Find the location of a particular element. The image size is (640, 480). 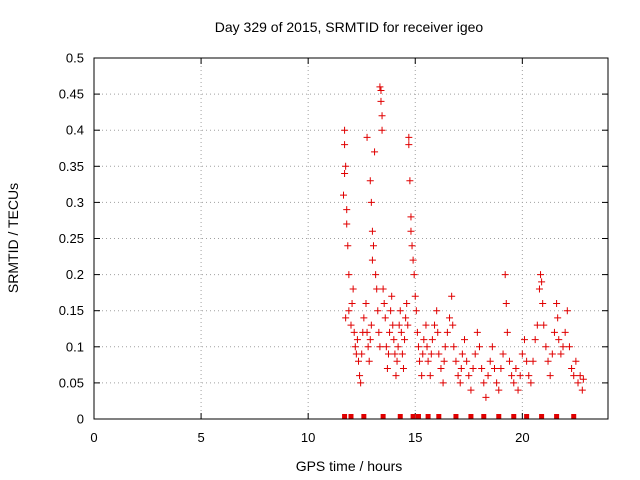

y-tick-label: 0.15 is located at coordinates (71, 310).